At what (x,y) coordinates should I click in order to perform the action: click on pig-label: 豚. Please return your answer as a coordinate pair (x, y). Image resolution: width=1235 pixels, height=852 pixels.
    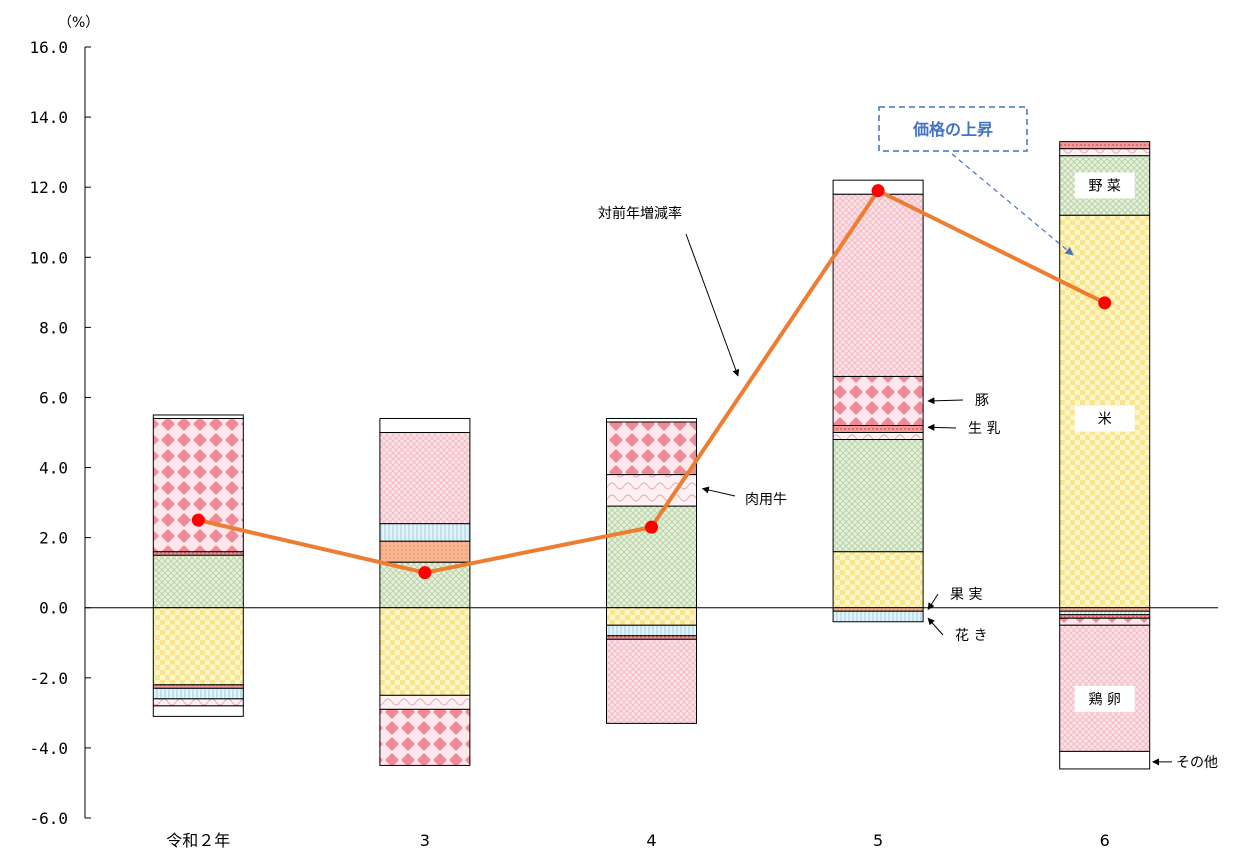
    Looking at the image, I should click on (982, 401).